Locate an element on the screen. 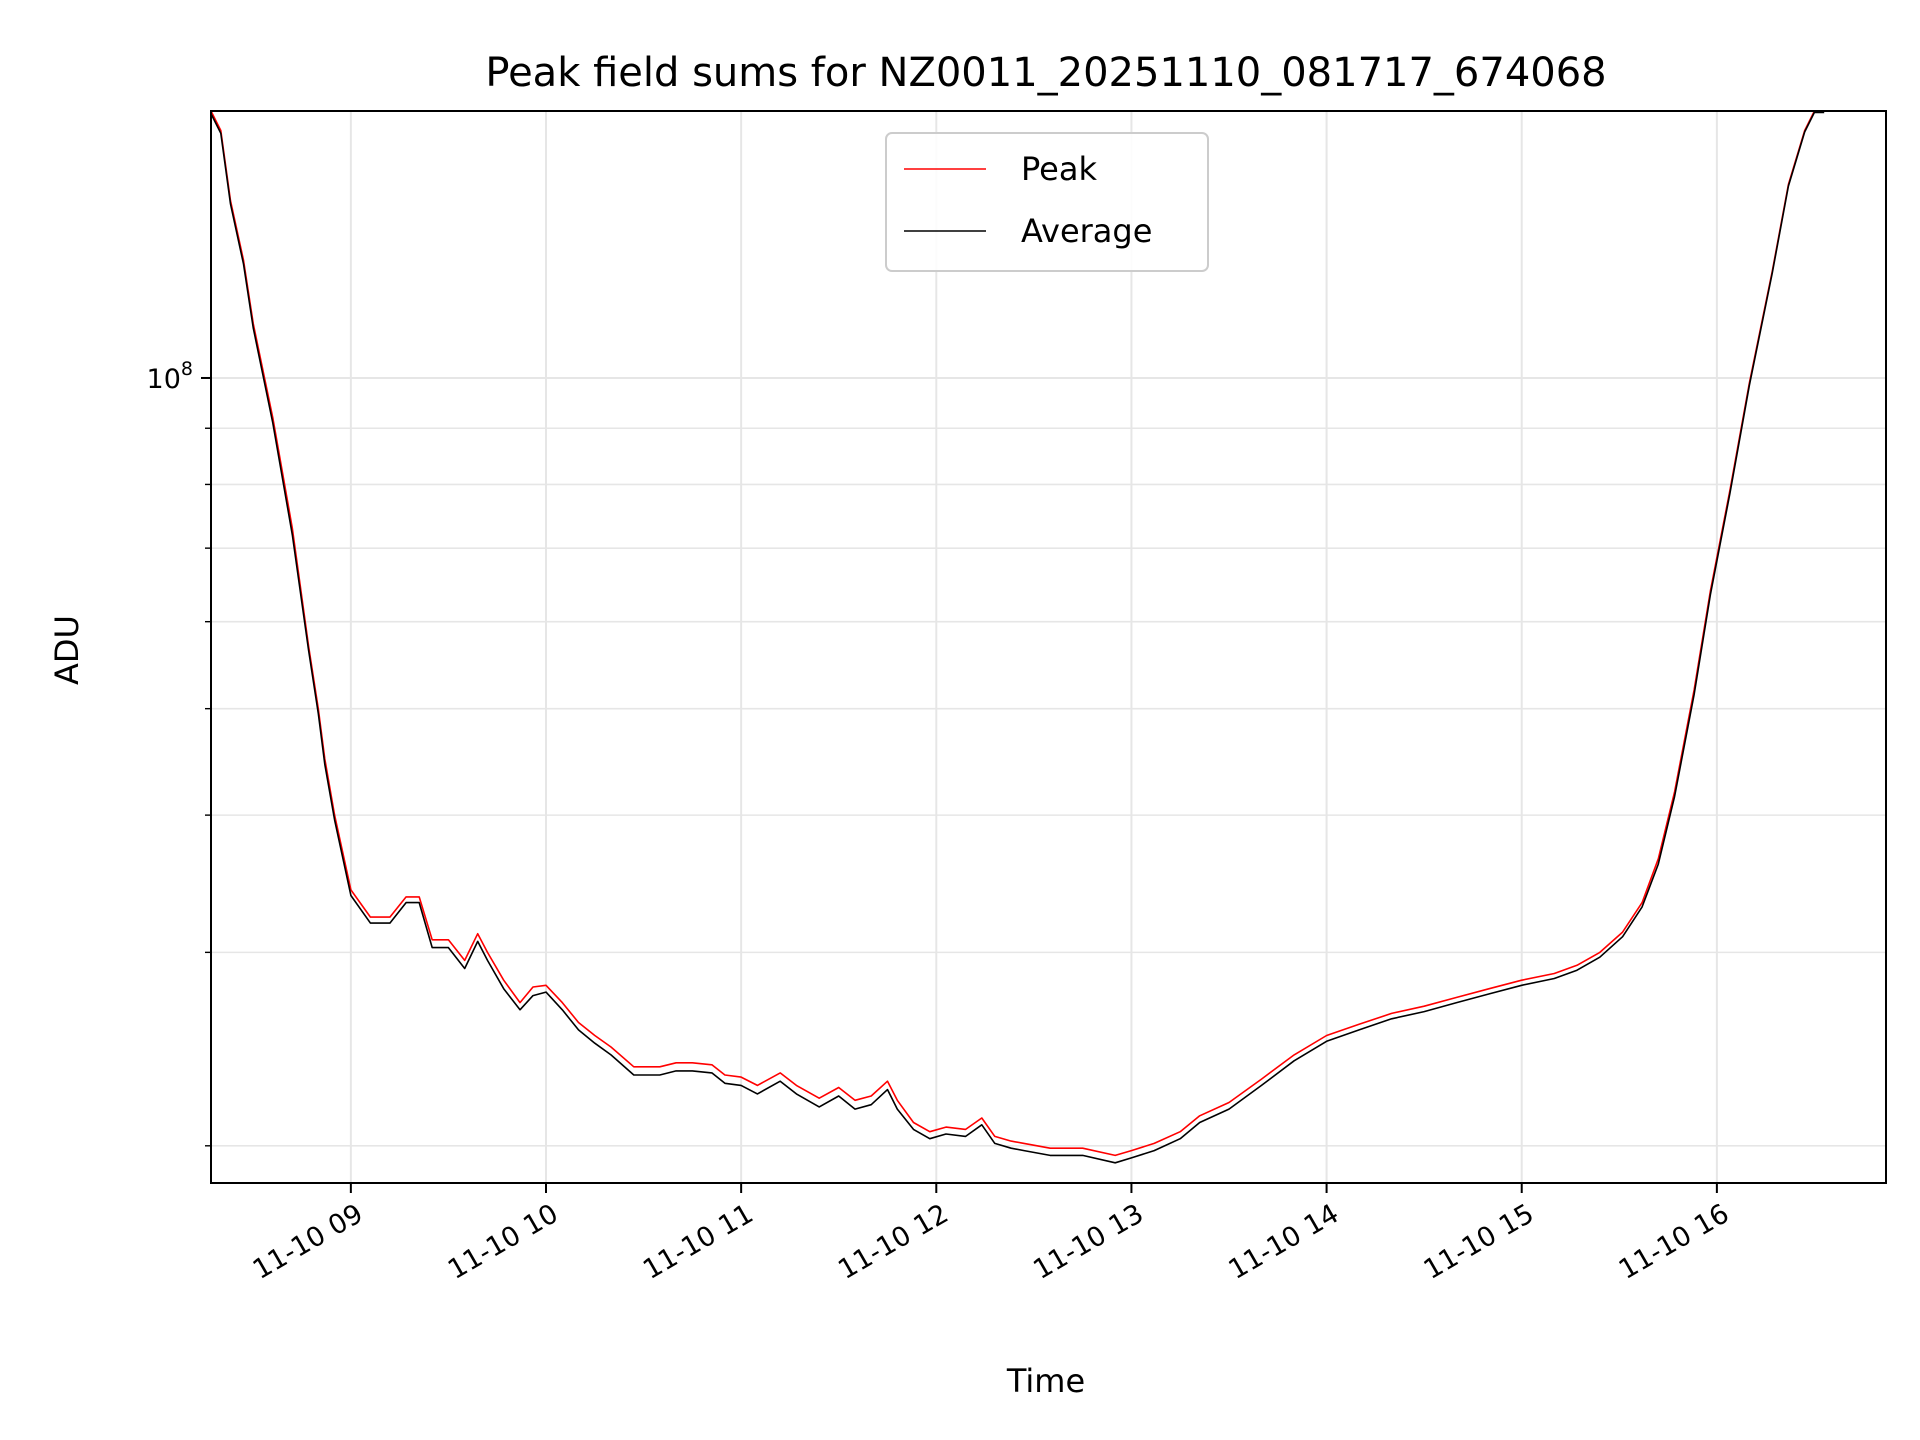 The width and height of the screenshot is (1920, 1440). y-tick-label: 108 is located at coordinates (170, 376).